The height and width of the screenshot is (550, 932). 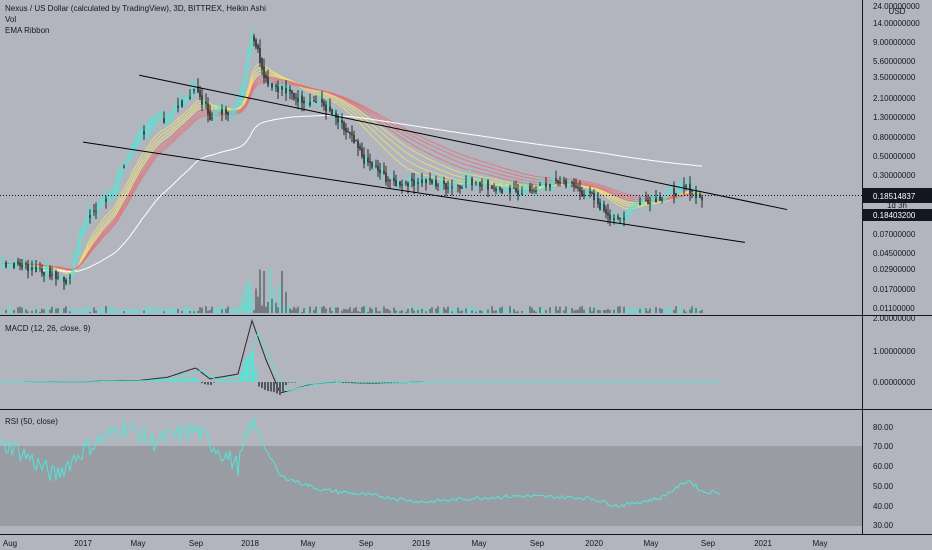 What do you see at coordinates (10, 19) in the screenshot?
I see `volume-indicator-label: Vol` at bounding box center [10, 19].